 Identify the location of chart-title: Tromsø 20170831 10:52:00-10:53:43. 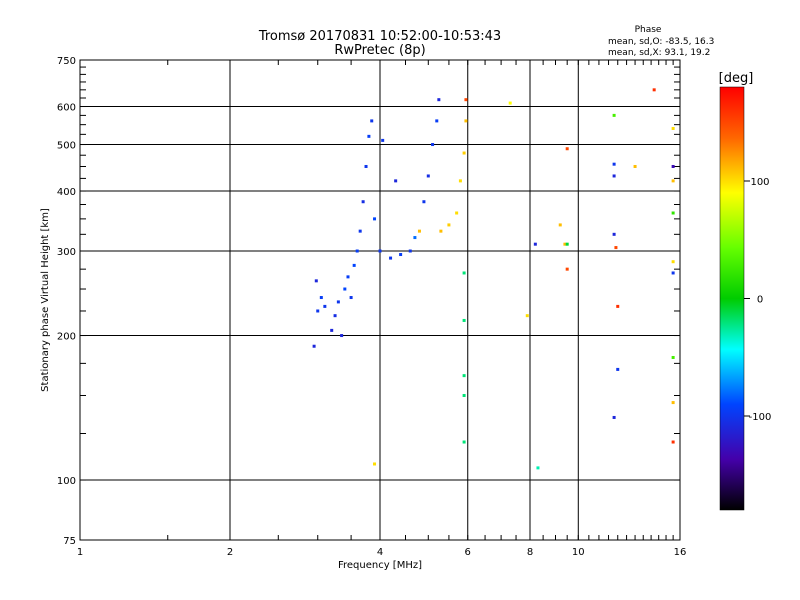
(379, 36).